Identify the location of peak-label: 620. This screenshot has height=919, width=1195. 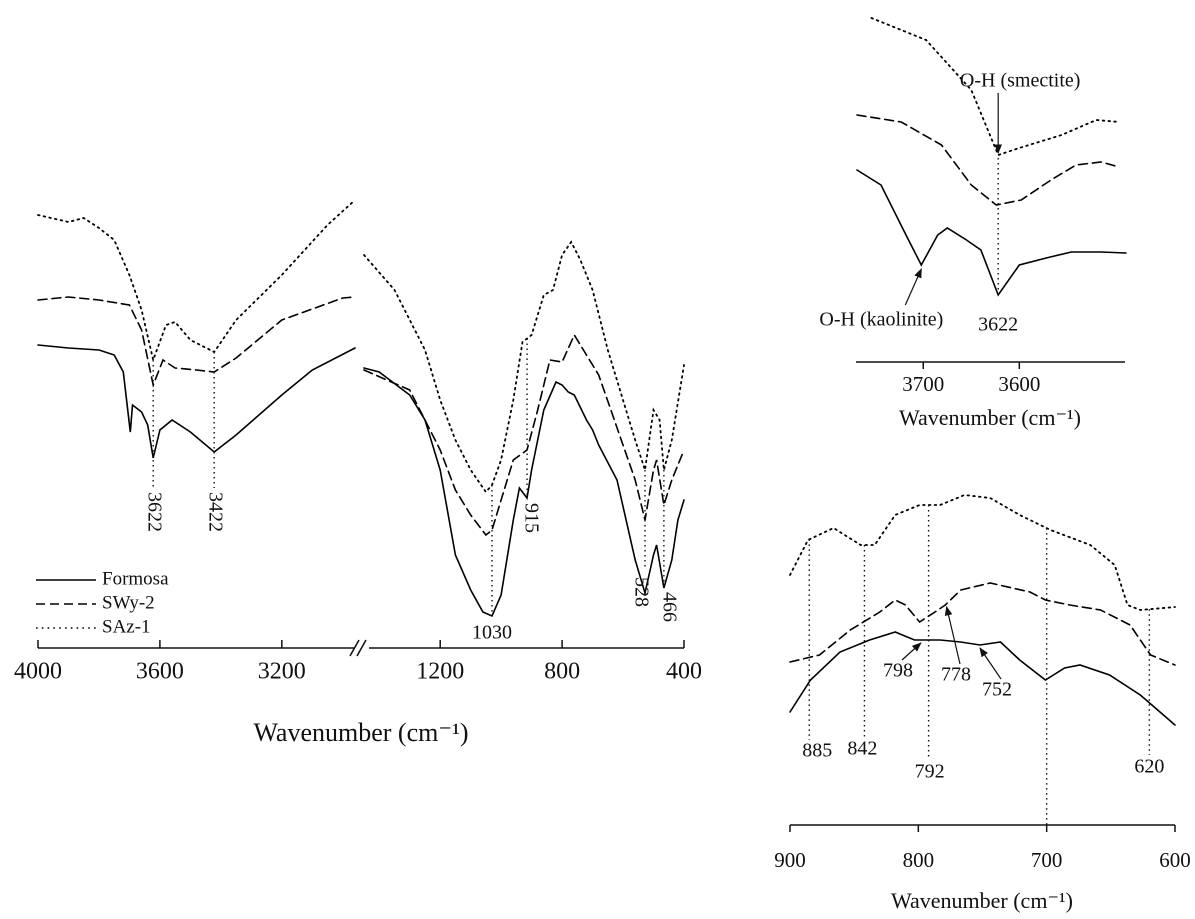
(1149, 767).